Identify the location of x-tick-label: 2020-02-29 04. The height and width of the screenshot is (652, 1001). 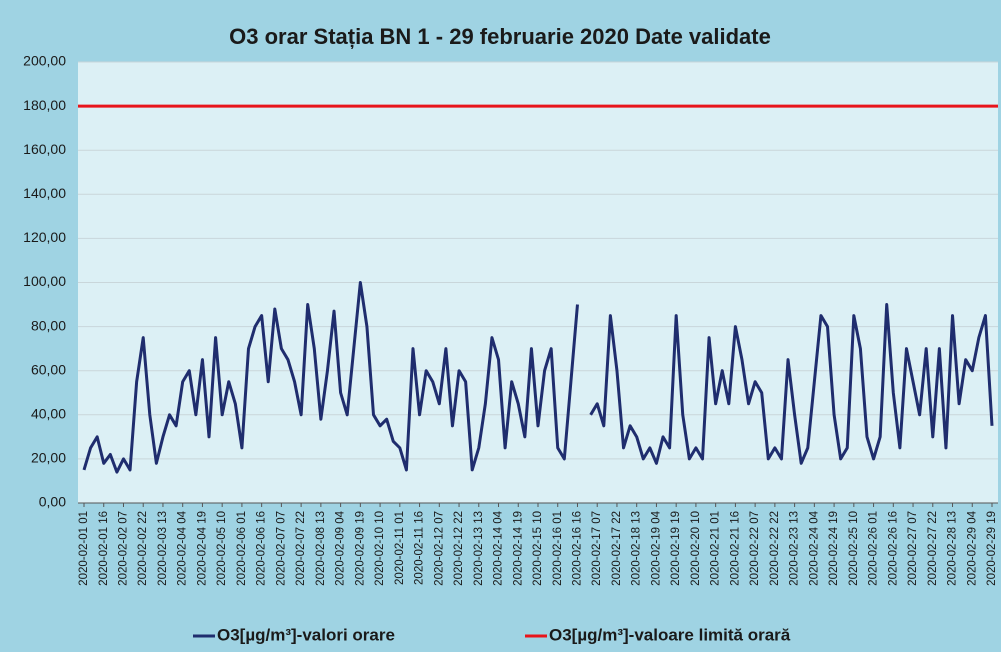
(972, 547).